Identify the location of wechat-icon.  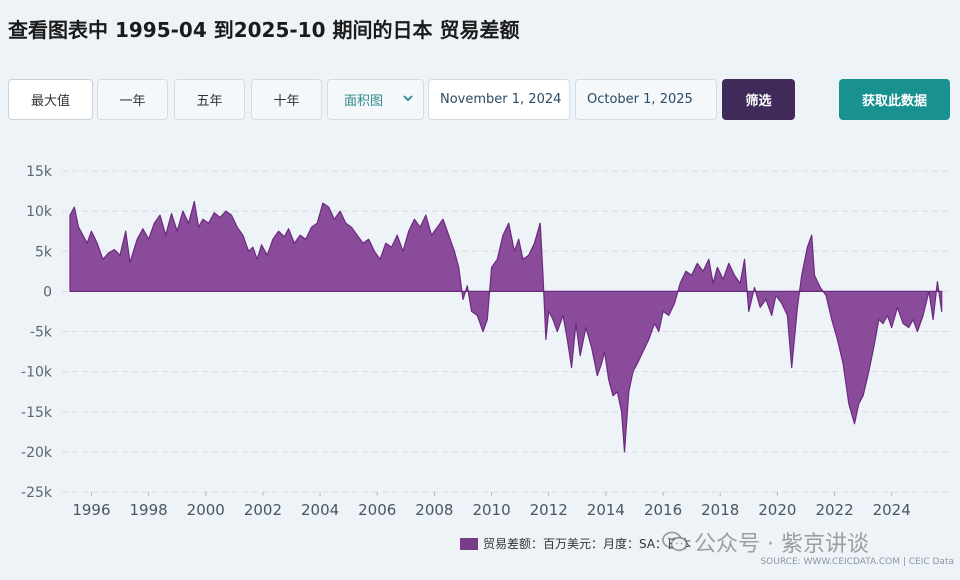
(675, 541).